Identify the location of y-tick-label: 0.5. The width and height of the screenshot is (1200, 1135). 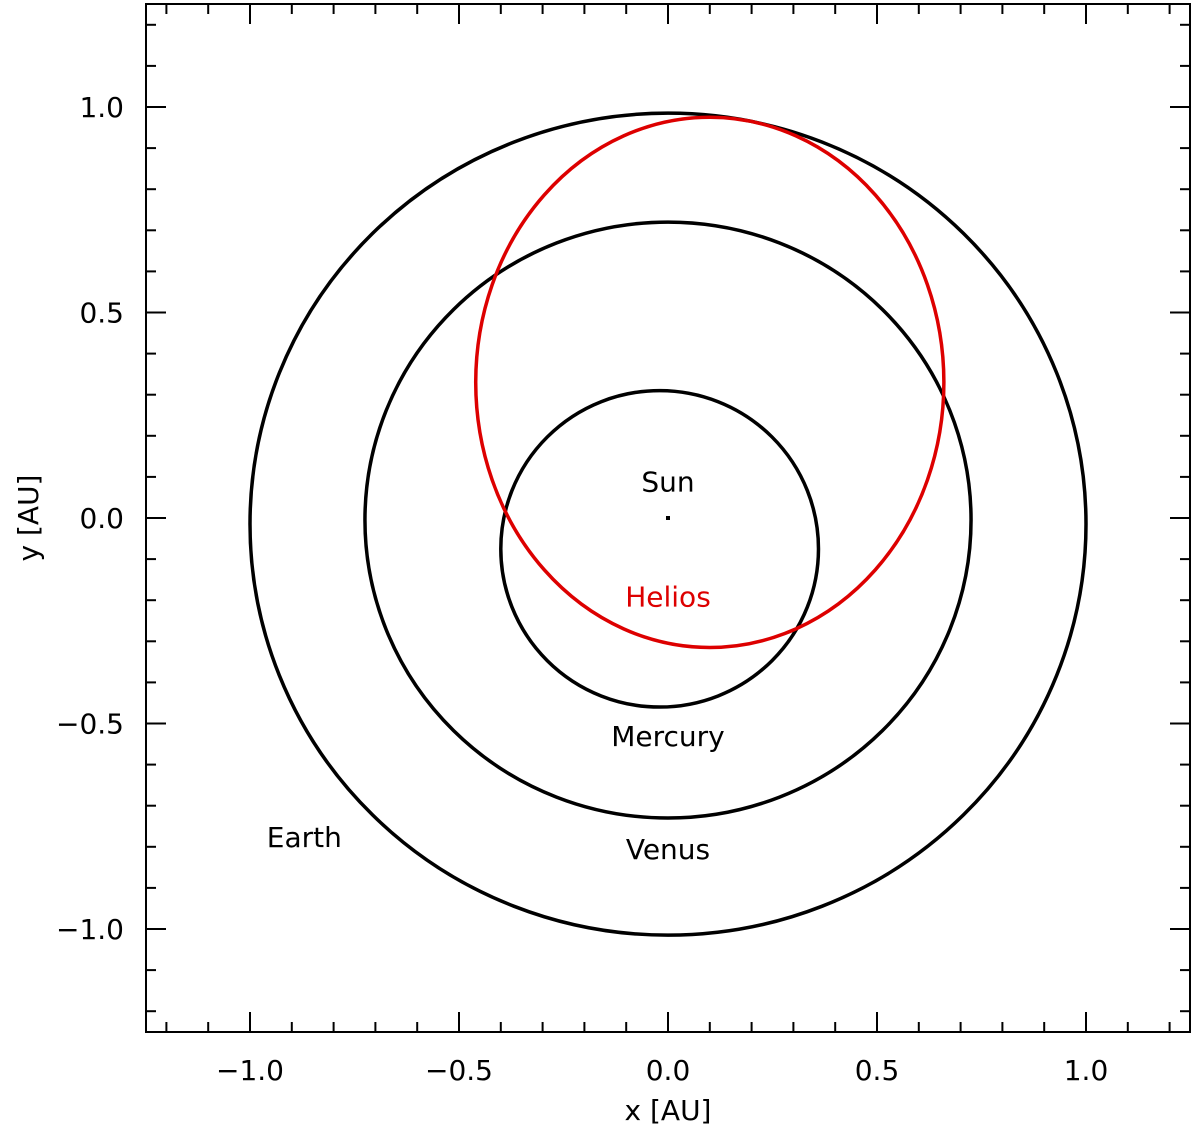
(101, 313).